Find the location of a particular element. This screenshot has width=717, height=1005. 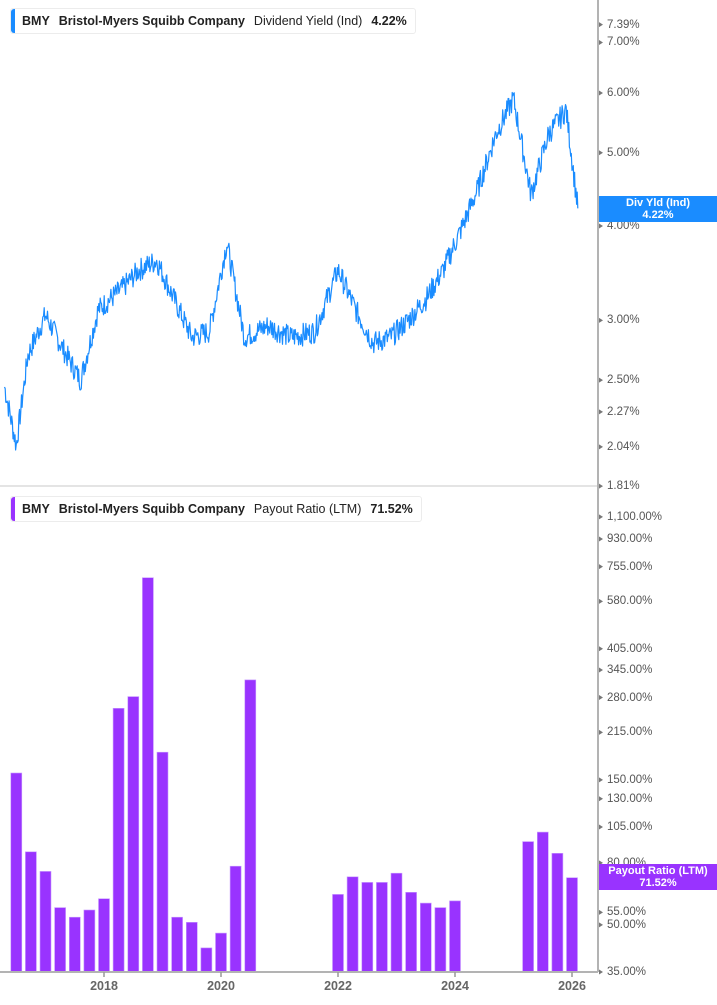

y-tick-label: 50.00% is located at coordinates (627, 924).